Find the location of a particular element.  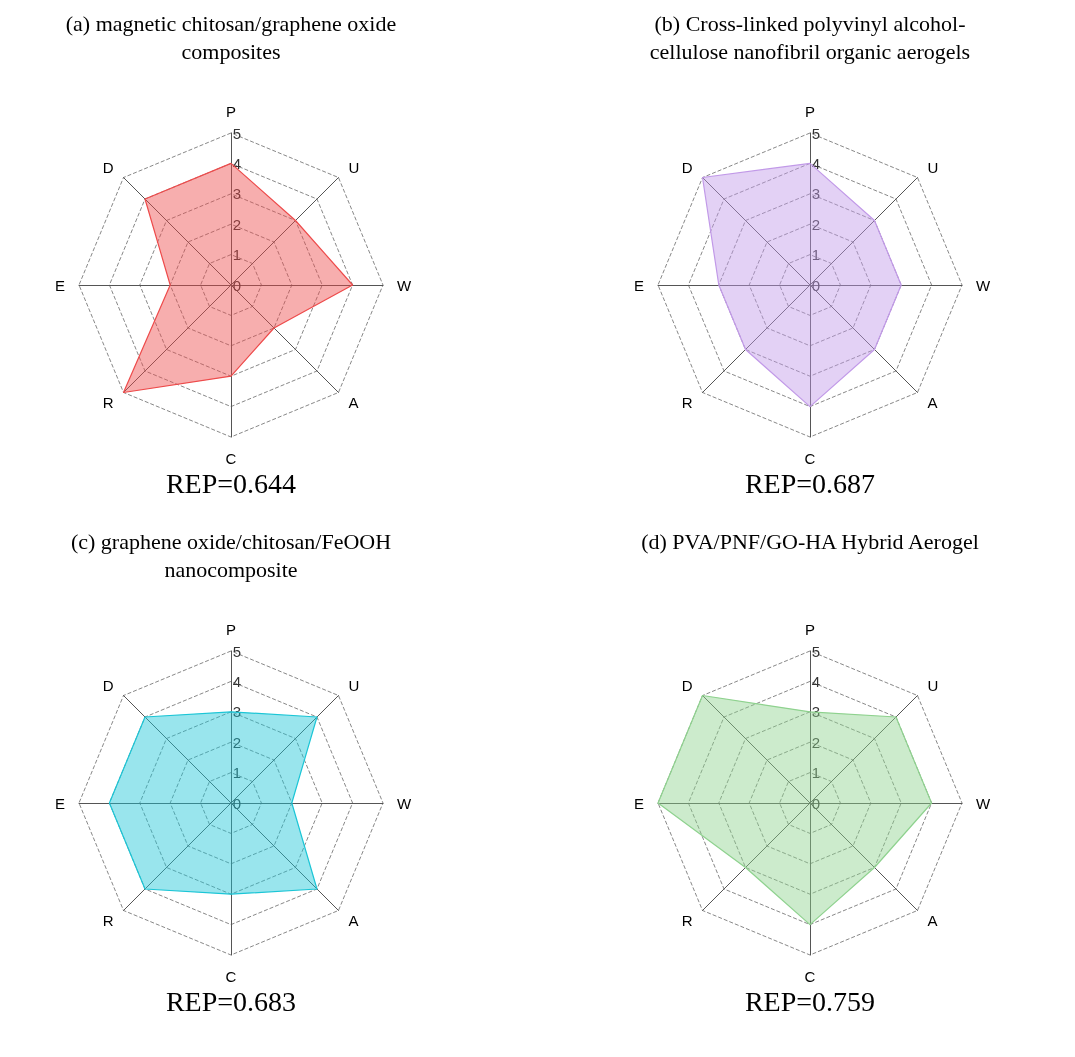

chart-title: (a) magnetic chitosan/graphene oxide composites is located at coordinates (231, 38).